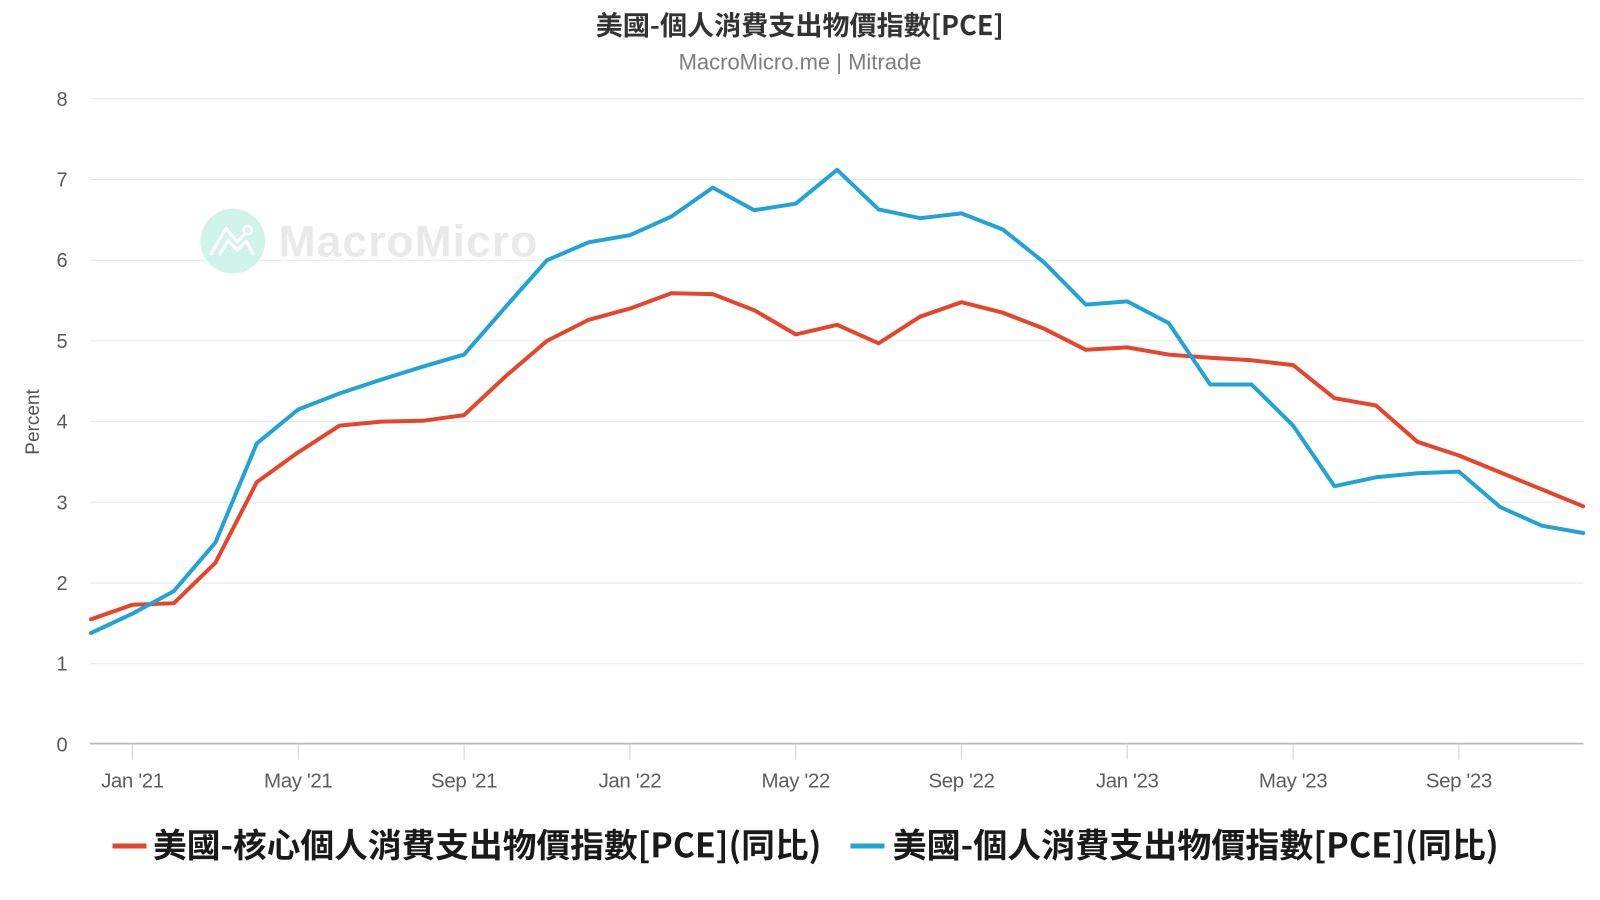 This screenshot has height=900, width=1600. Describe the element at coordinates (1127, 781) in the screenshot. I see `svg-text: Jan '23` at that location.